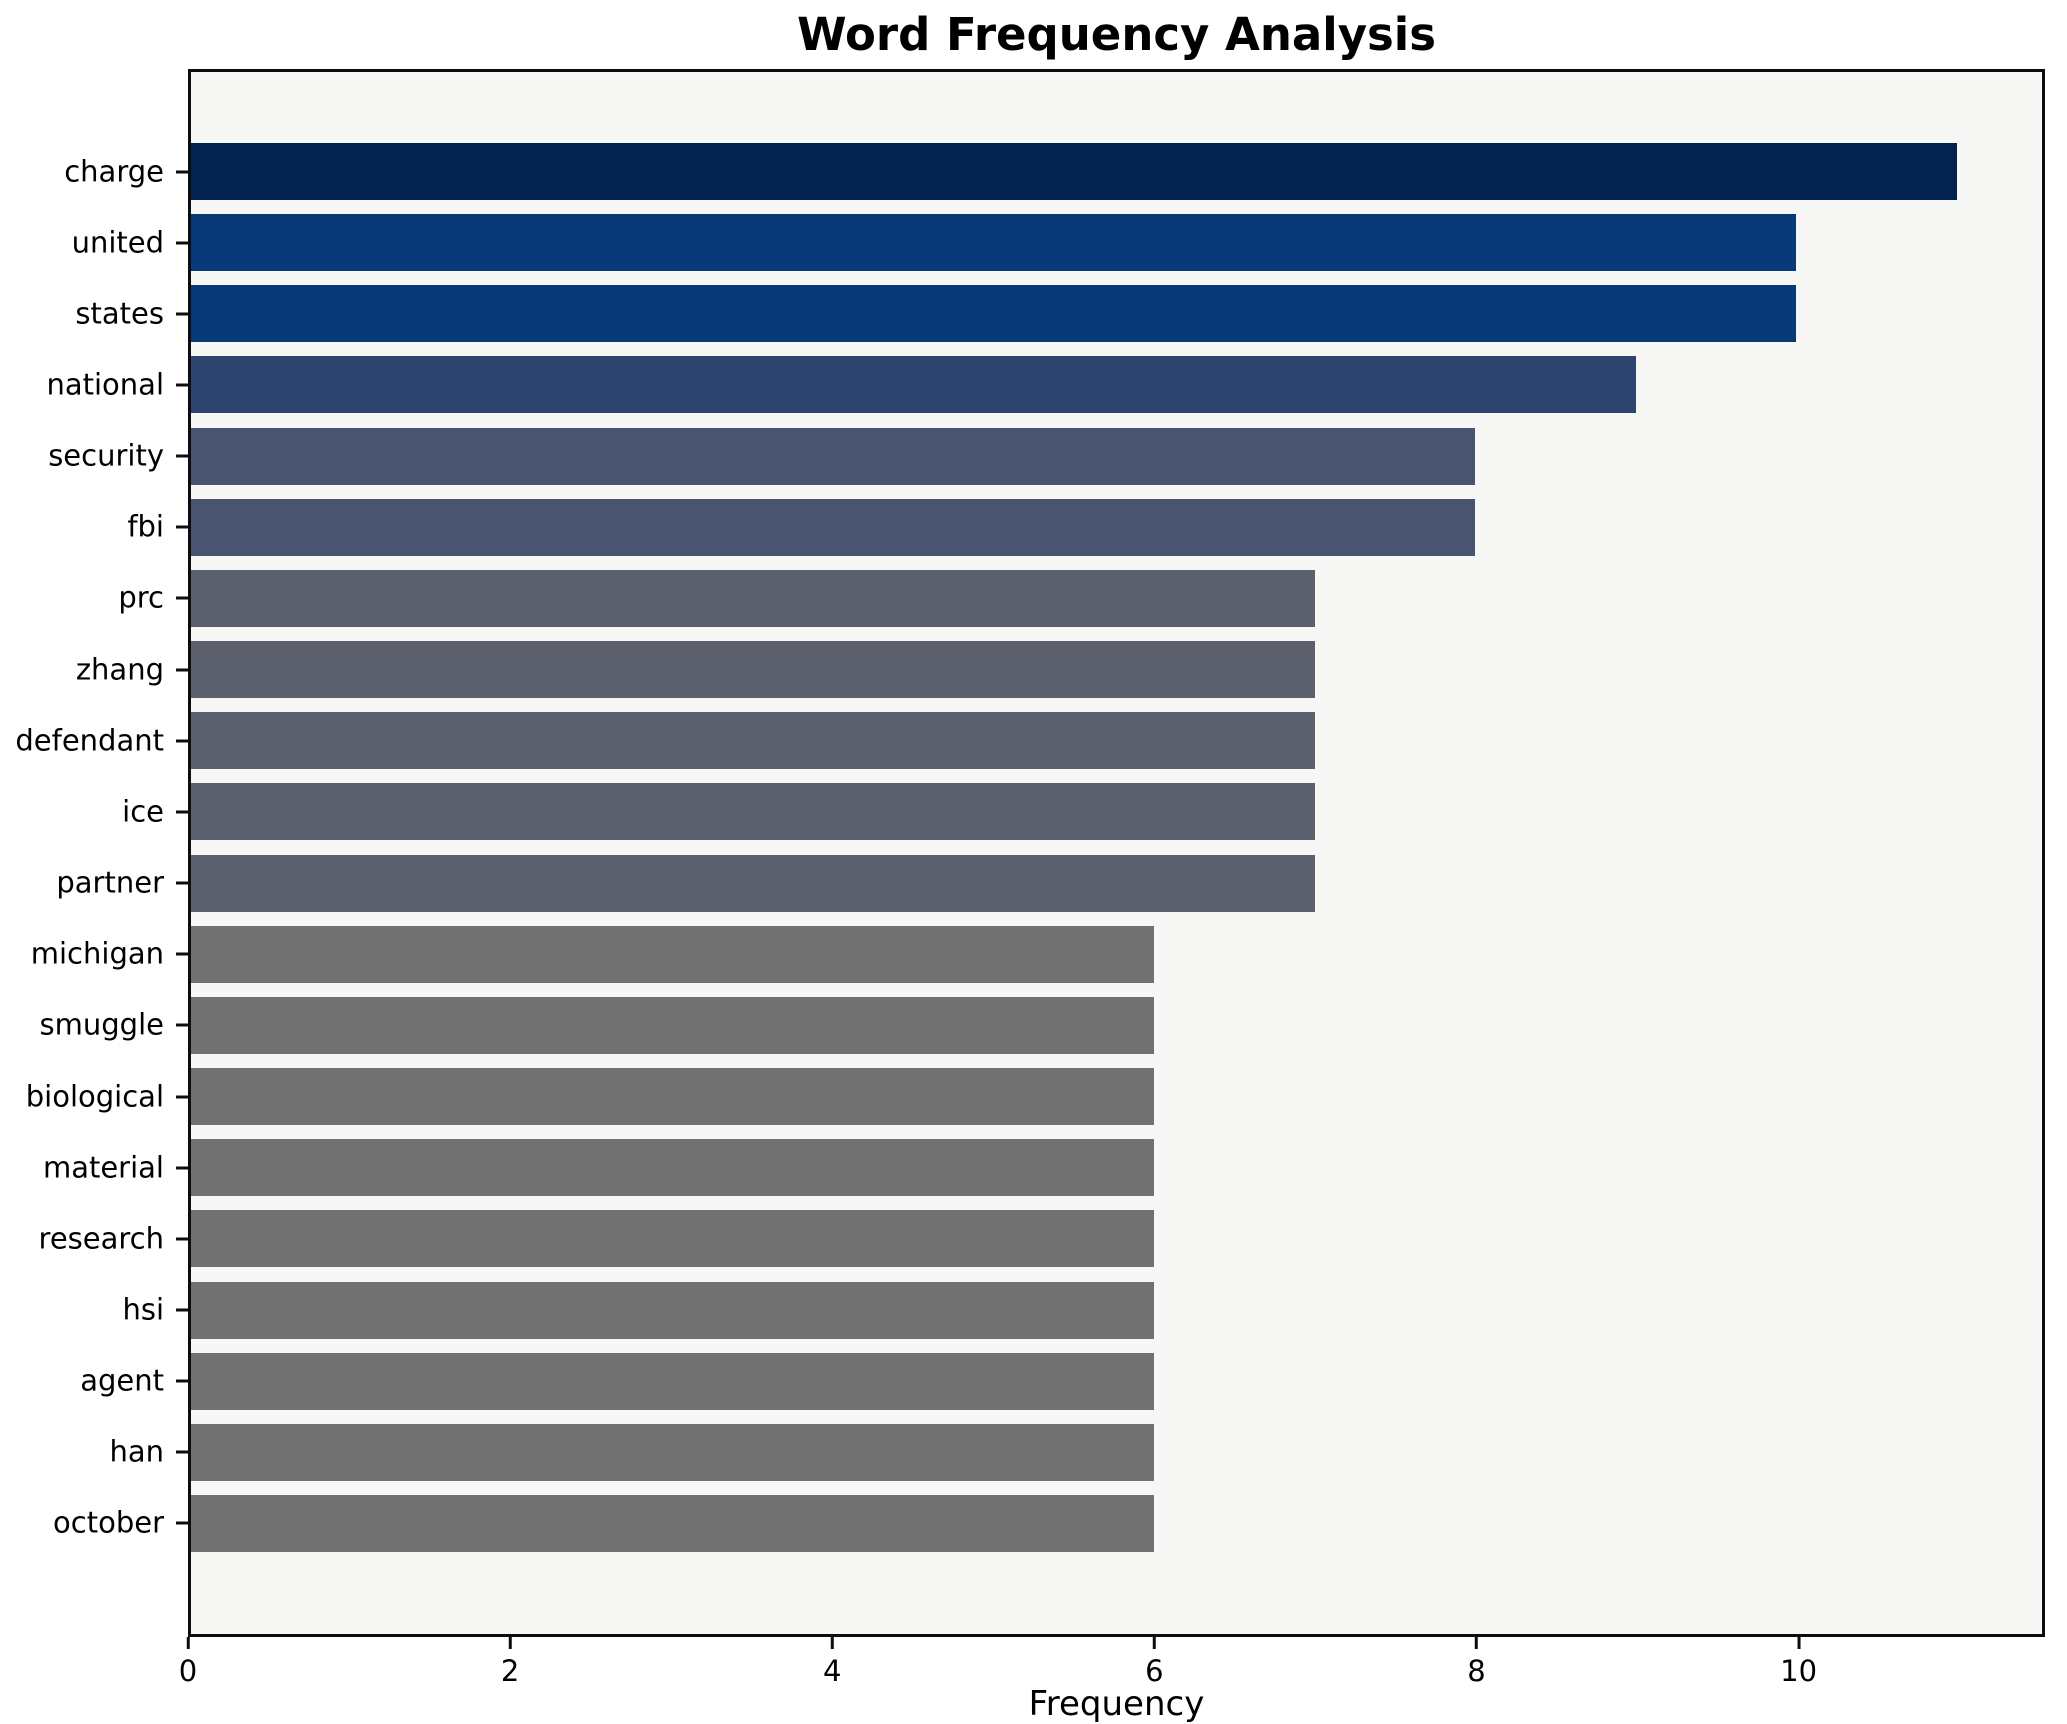 This screenshot has width=2067, height=1724. I want to click on bar-row: defendant, so click(1028, 741).